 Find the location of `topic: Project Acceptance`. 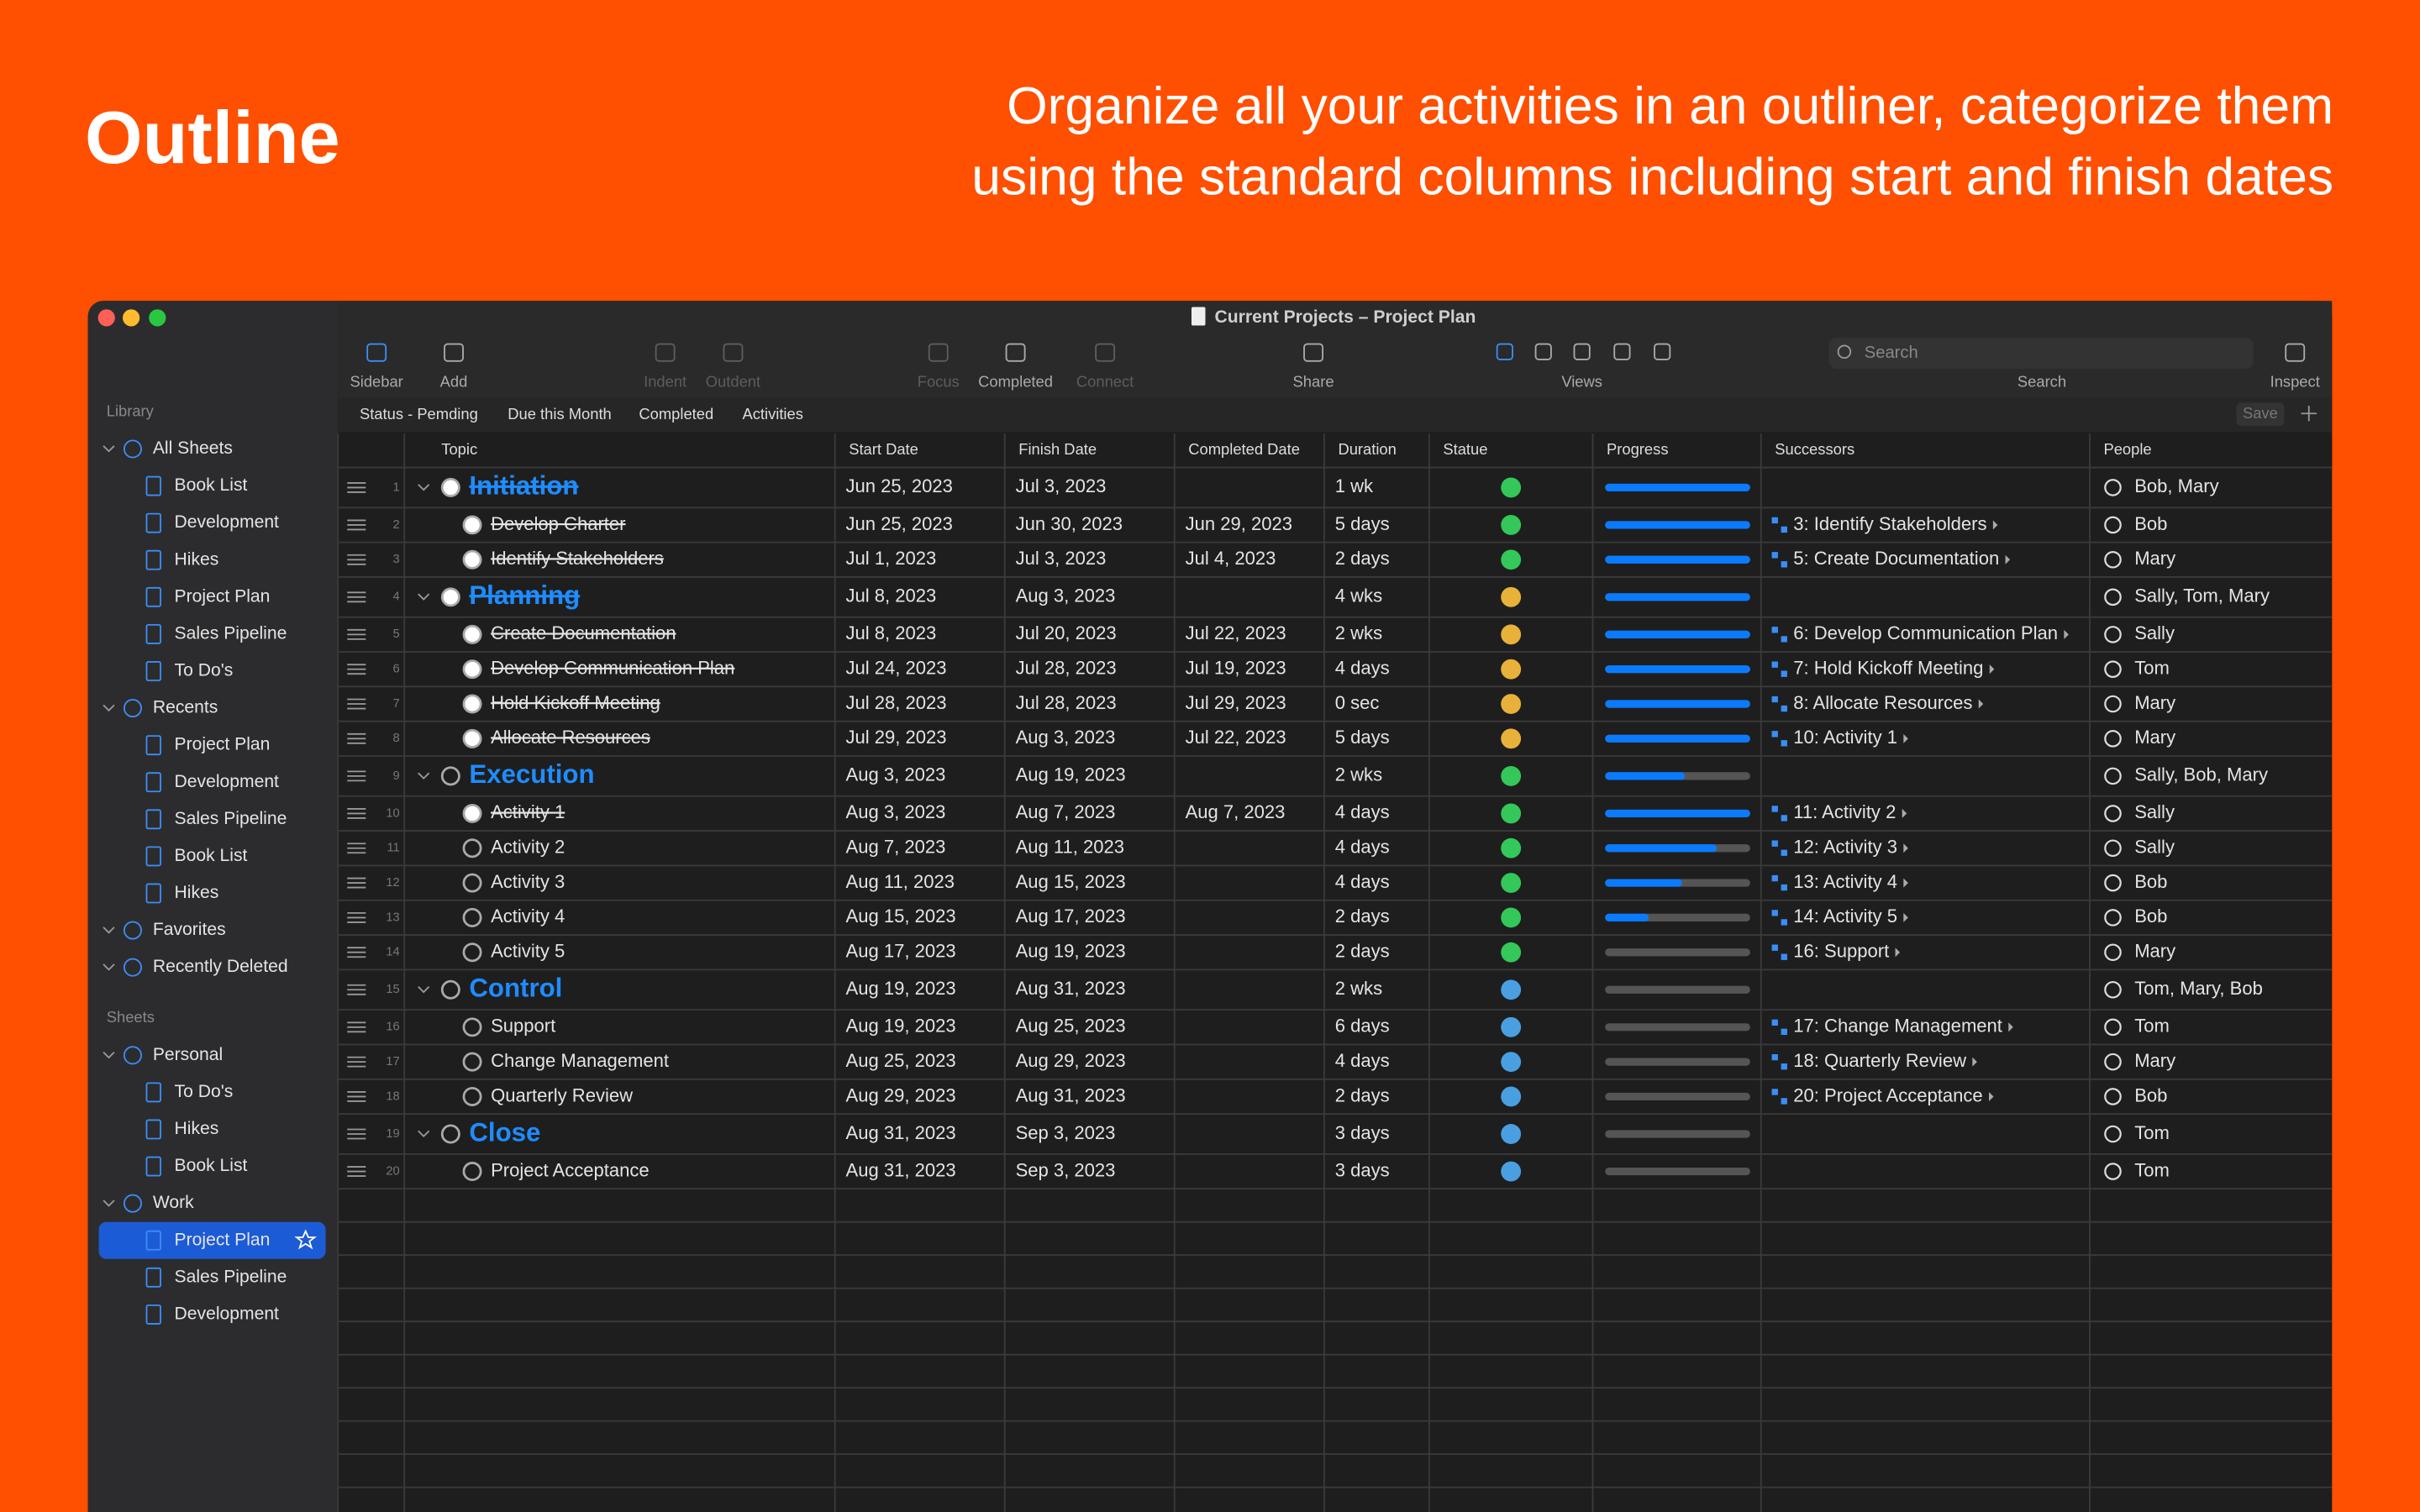

topic: Project Acceptance is located at coordinates (570, 1169).